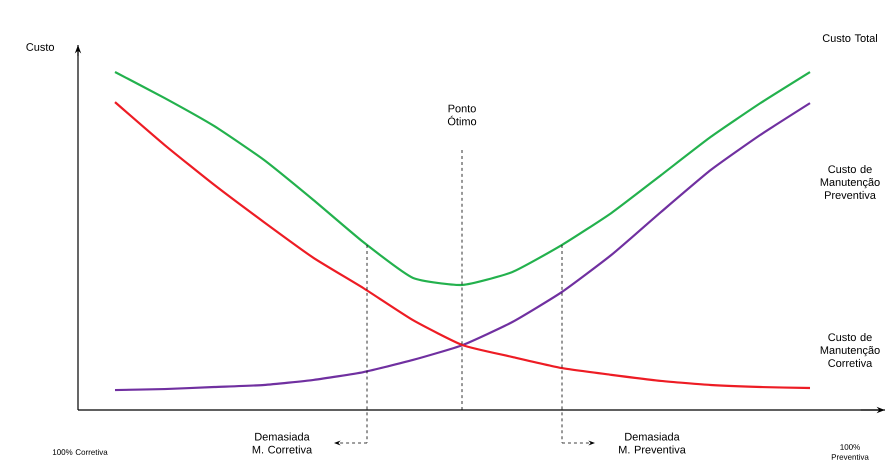 This screenshot has height=470, width=893. Describe the element at coordinates (462, 115) in the screenshot. I see `annotation: Ponto Ótimo` at that location.